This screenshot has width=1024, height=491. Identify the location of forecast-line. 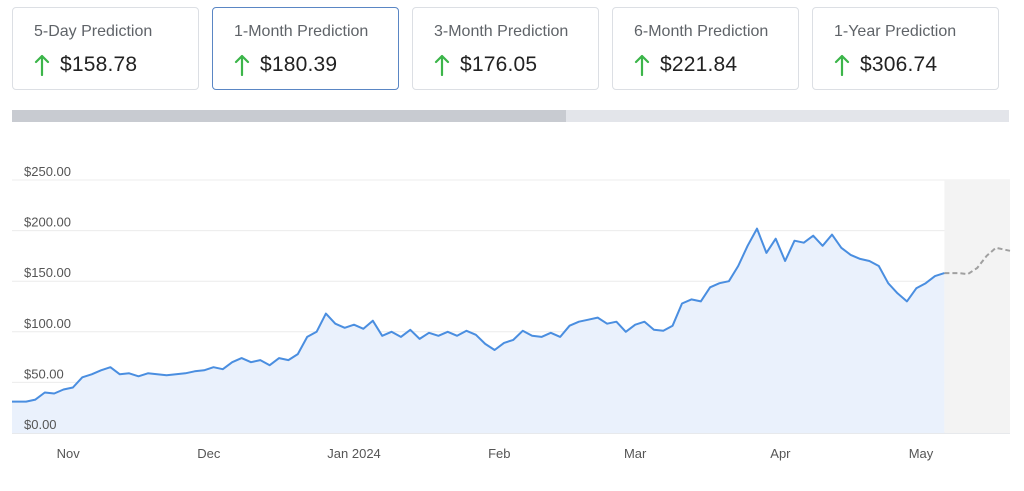
(977, 261).